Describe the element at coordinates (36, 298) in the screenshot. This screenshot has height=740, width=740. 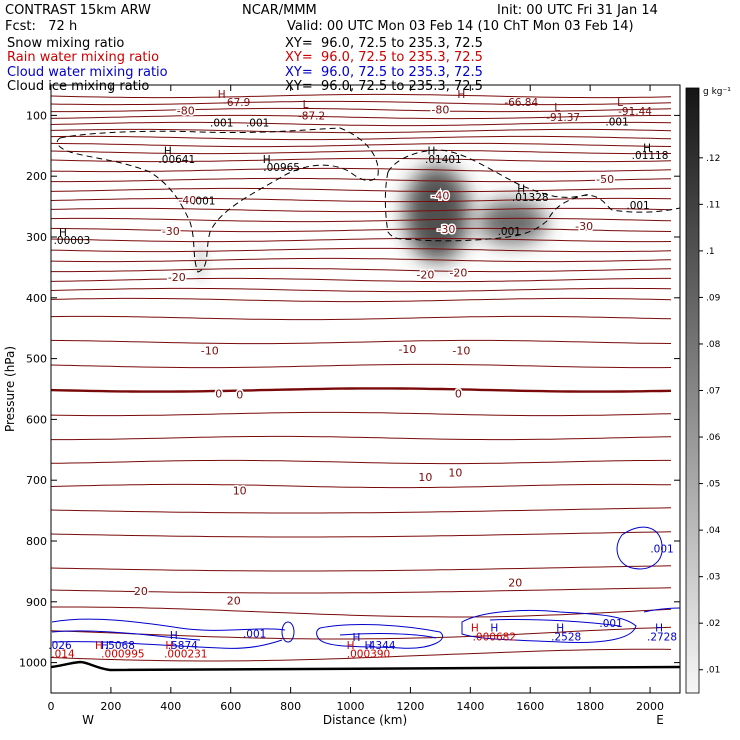
I see `y-tick-label: 400` at that location.